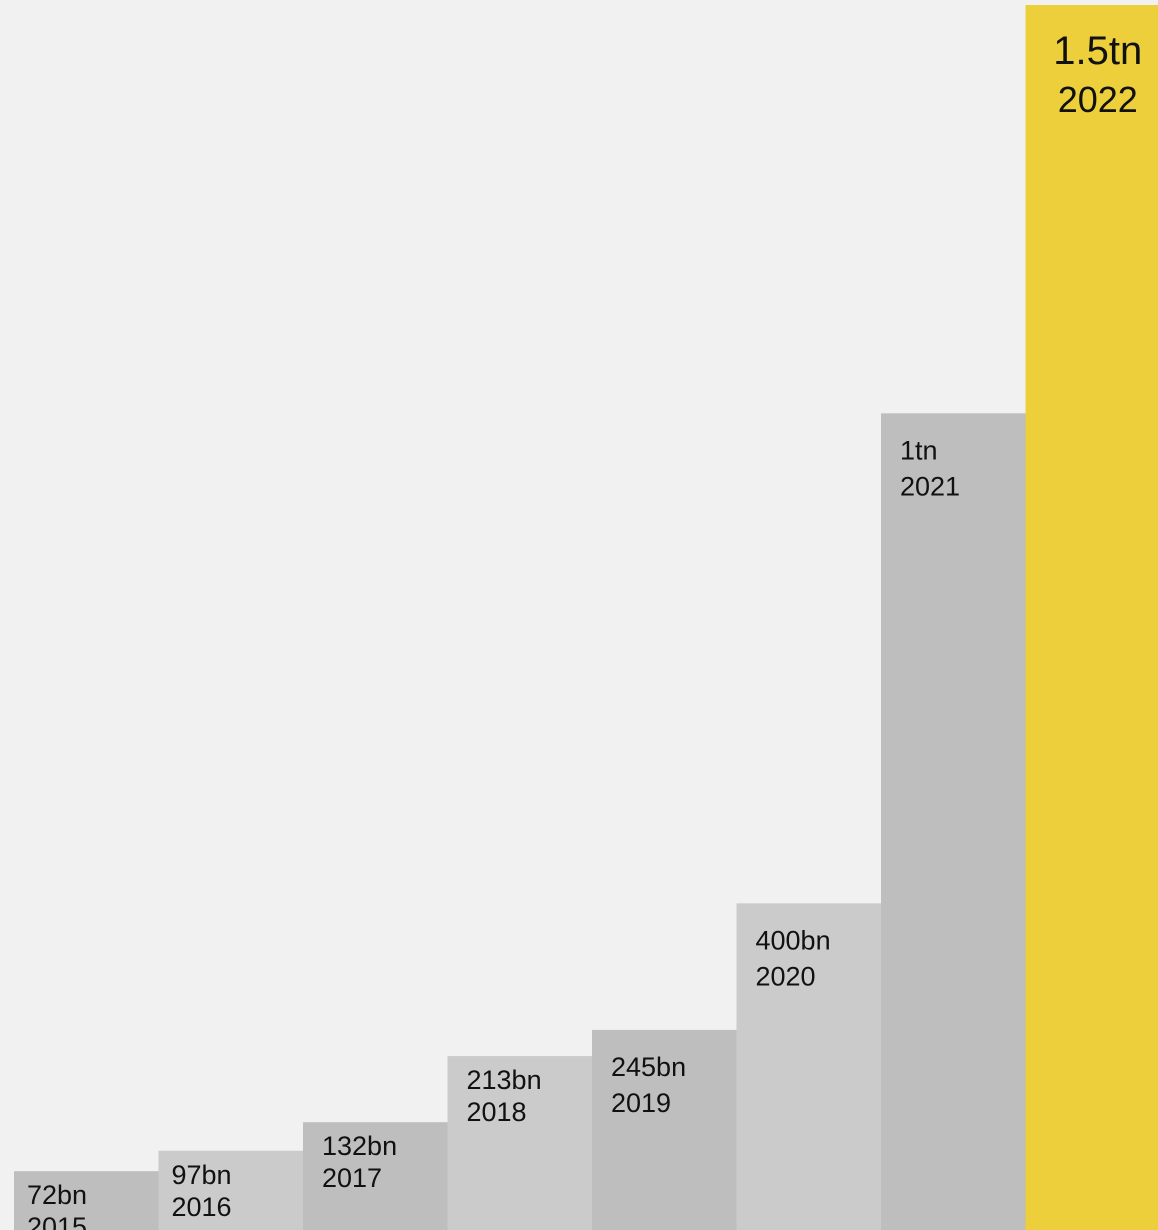 The image size is (1158, 1230). Describe the element at coordinates (57, 1195) in the screenshot. I see `value-label-2015: 72bn` at that location.